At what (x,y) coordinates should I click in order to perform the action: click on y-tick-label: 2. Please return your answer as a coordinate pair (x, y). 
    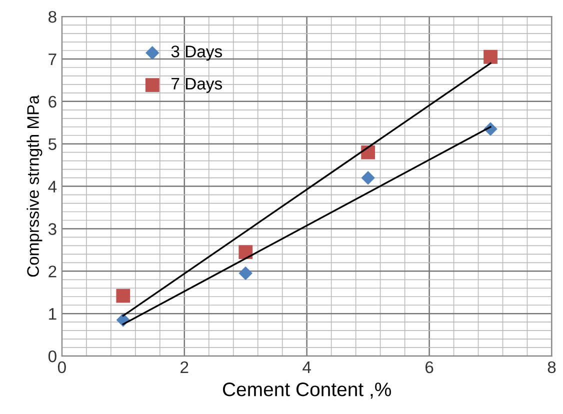
    Looking at the image, I should click on (52, 272).